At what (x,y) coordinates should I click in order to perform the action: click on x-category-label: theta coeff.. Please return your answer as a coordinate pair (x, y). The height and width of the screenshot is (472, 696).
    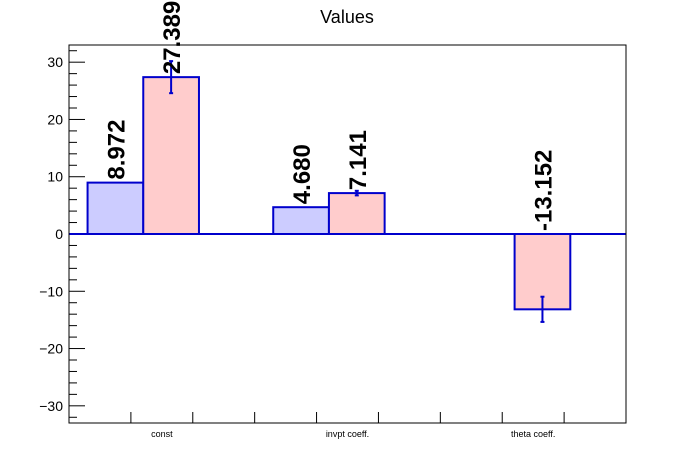
    Looking at the image, I should click on (533, 434).